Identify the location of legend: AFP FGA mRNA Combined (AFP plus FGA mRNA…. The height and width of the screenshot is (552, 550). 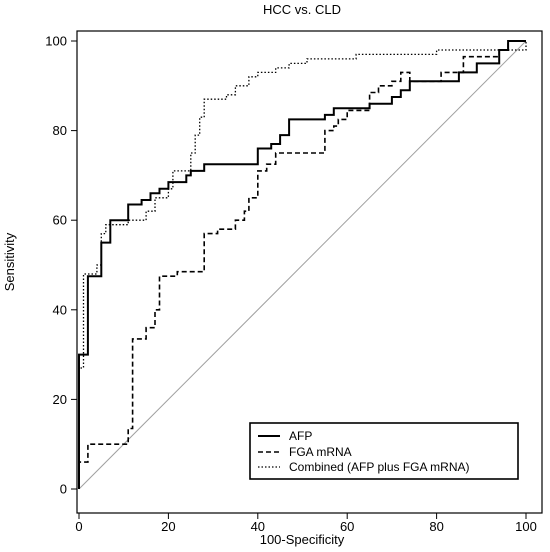
(384, 451).